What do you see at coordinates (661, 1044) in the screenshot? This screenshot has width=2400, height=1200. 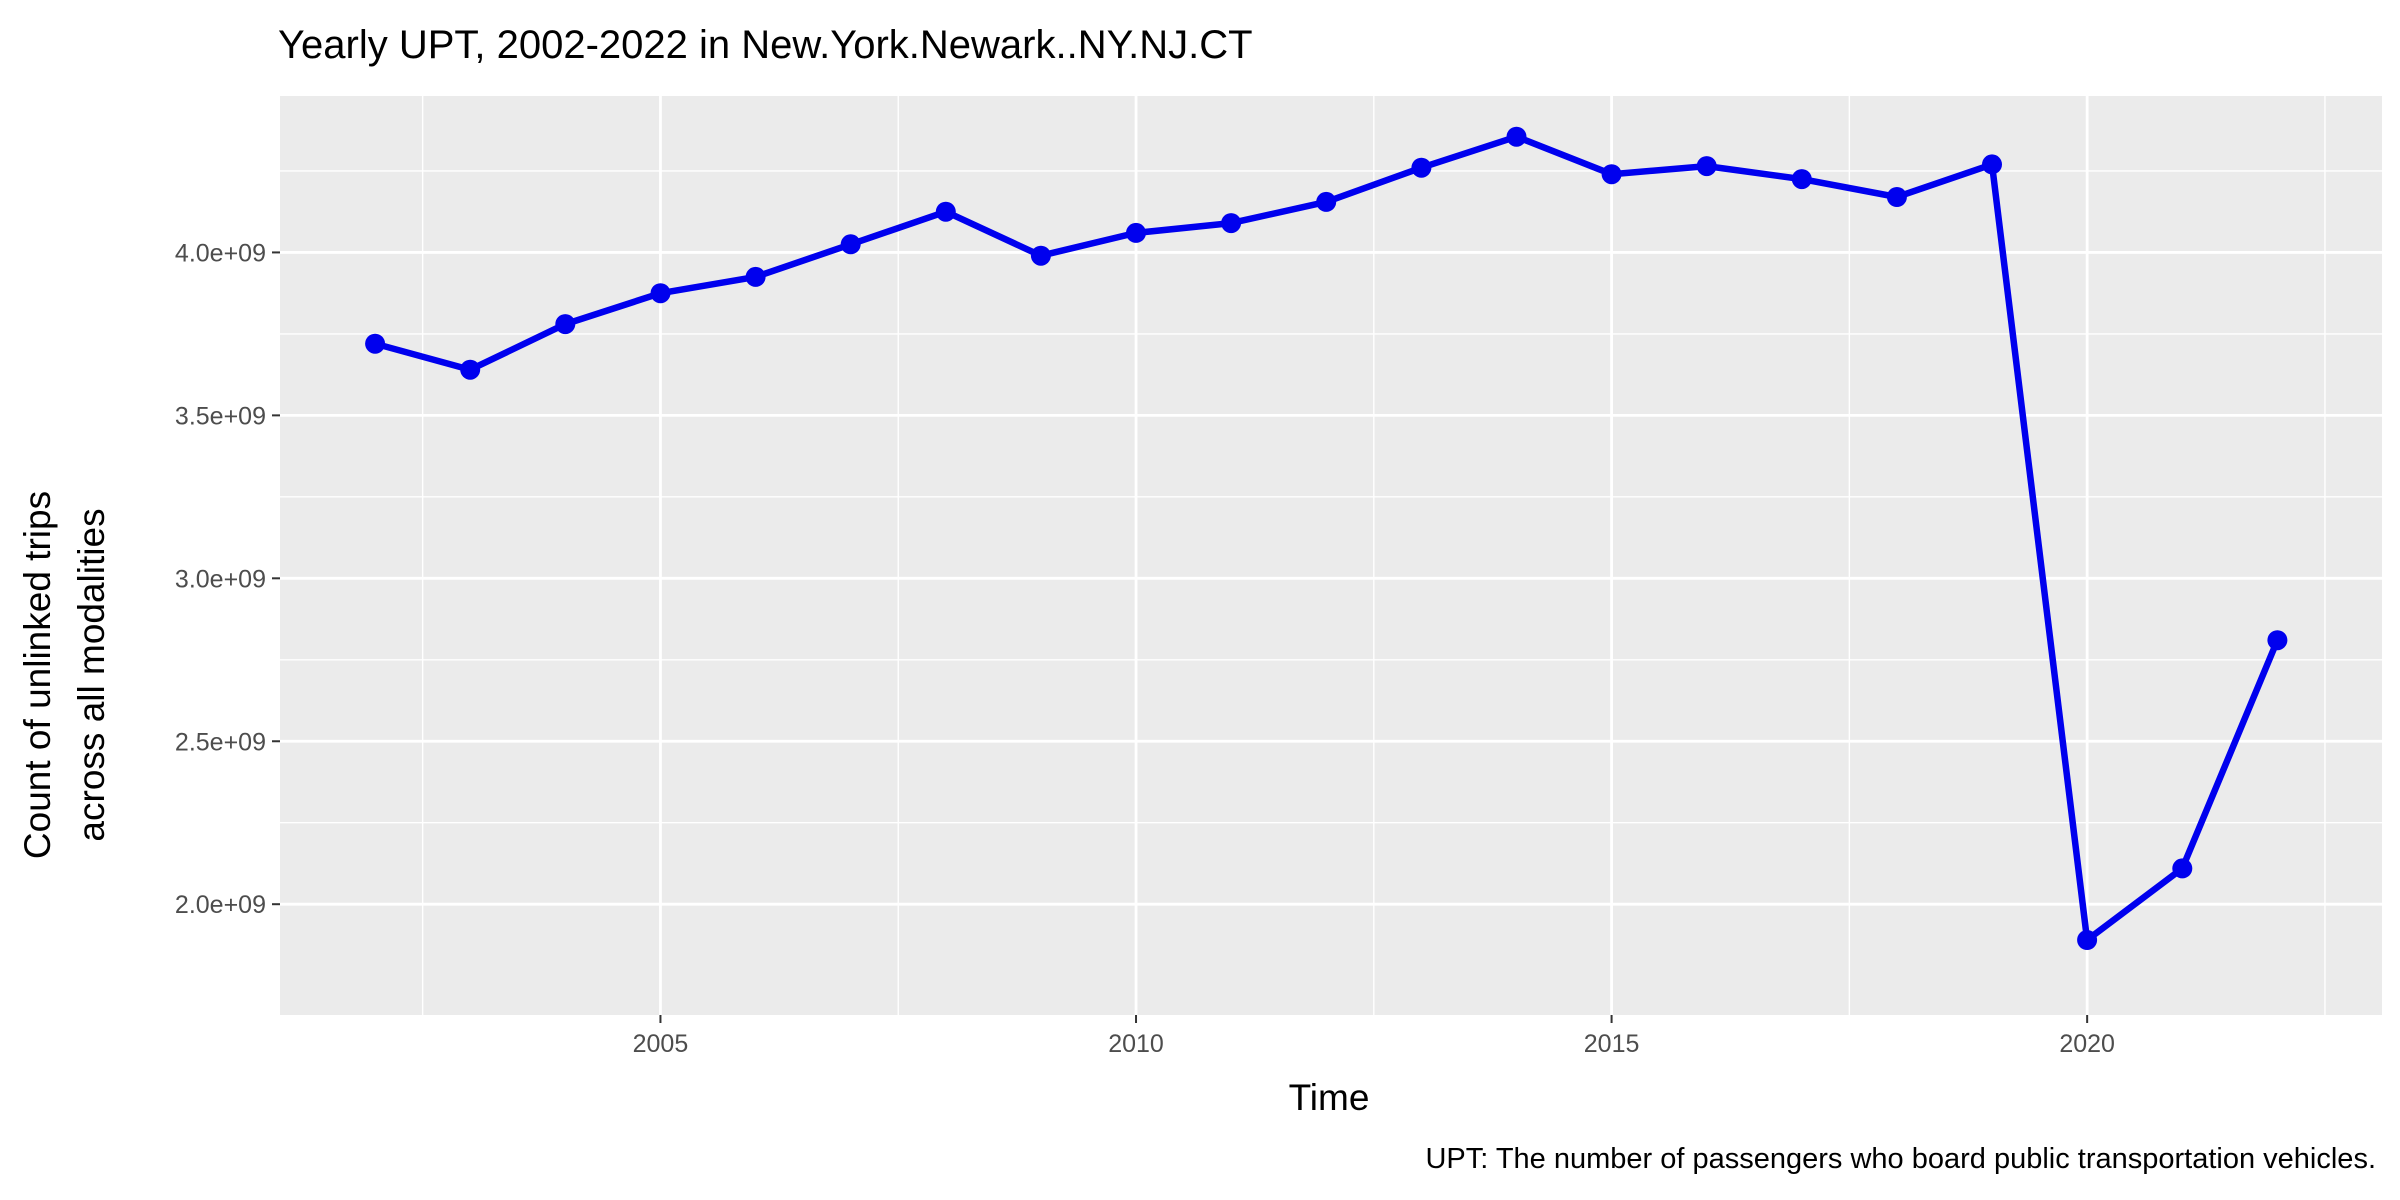 I see `x-tick-label: 2005` at bounding box center [661, 1044].